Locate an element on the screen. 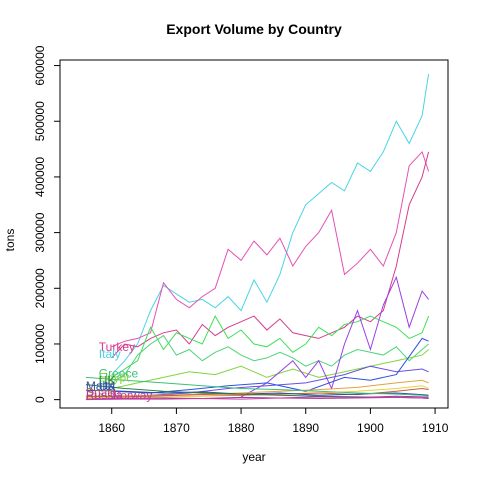 Image resolution: width=480 pixels, height=480 pixels. y-axis: 0 100000 200000 300000 400000 500000 600000 is located at coordinates (47, 224).